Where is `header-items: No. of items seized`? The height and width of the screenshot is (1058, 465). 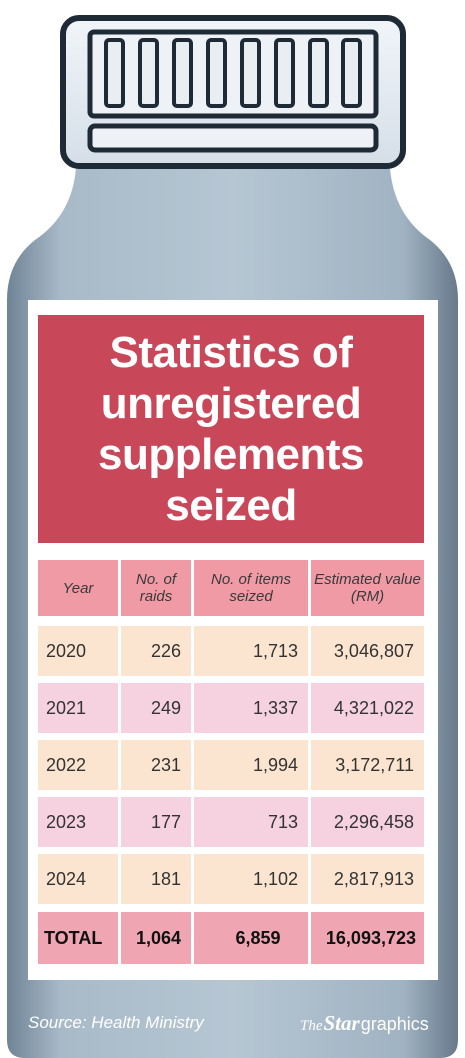
header-items: No. of items seized is located at coordinates (251, 588).